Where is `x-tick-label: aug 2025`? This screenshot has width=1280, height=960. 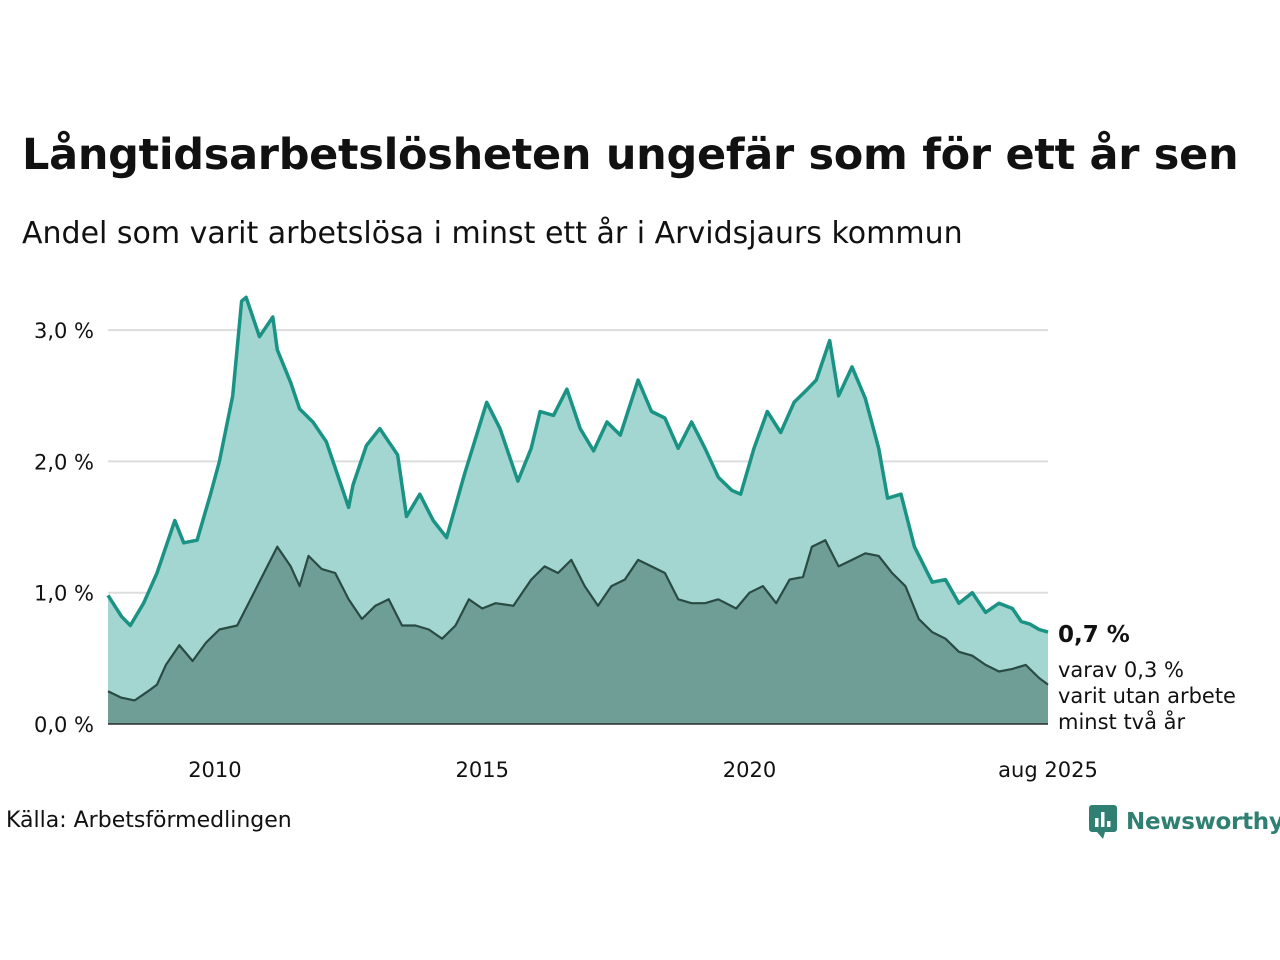
x-tick-label: aug 2025 is located at coordinates (1048, 770).